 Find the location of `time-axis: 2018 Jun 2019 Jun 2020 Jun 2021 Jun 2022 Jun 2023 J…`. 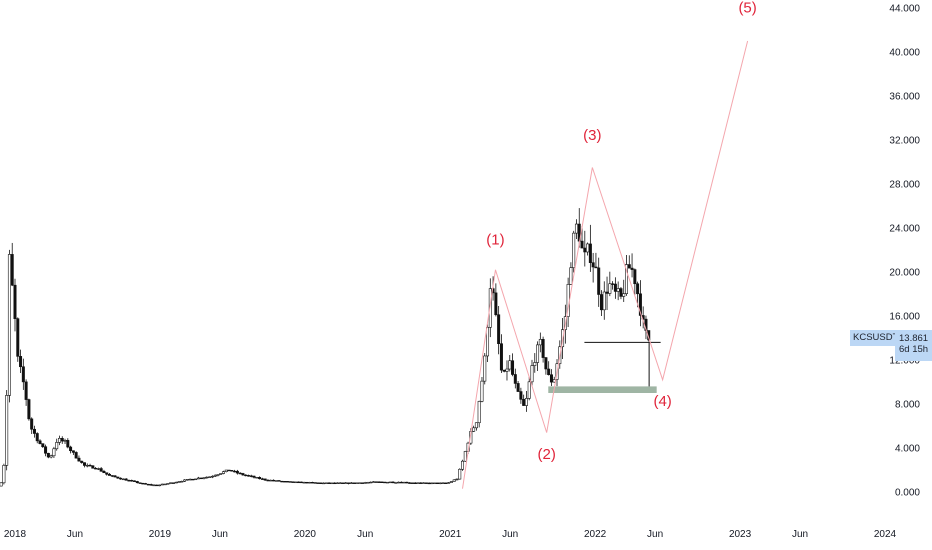

time-axis: 2018 Jun 2019 Jun 2020 Jun 2021 Jun 2022 Jun 2023 J… is located at coordinates (450, 534).